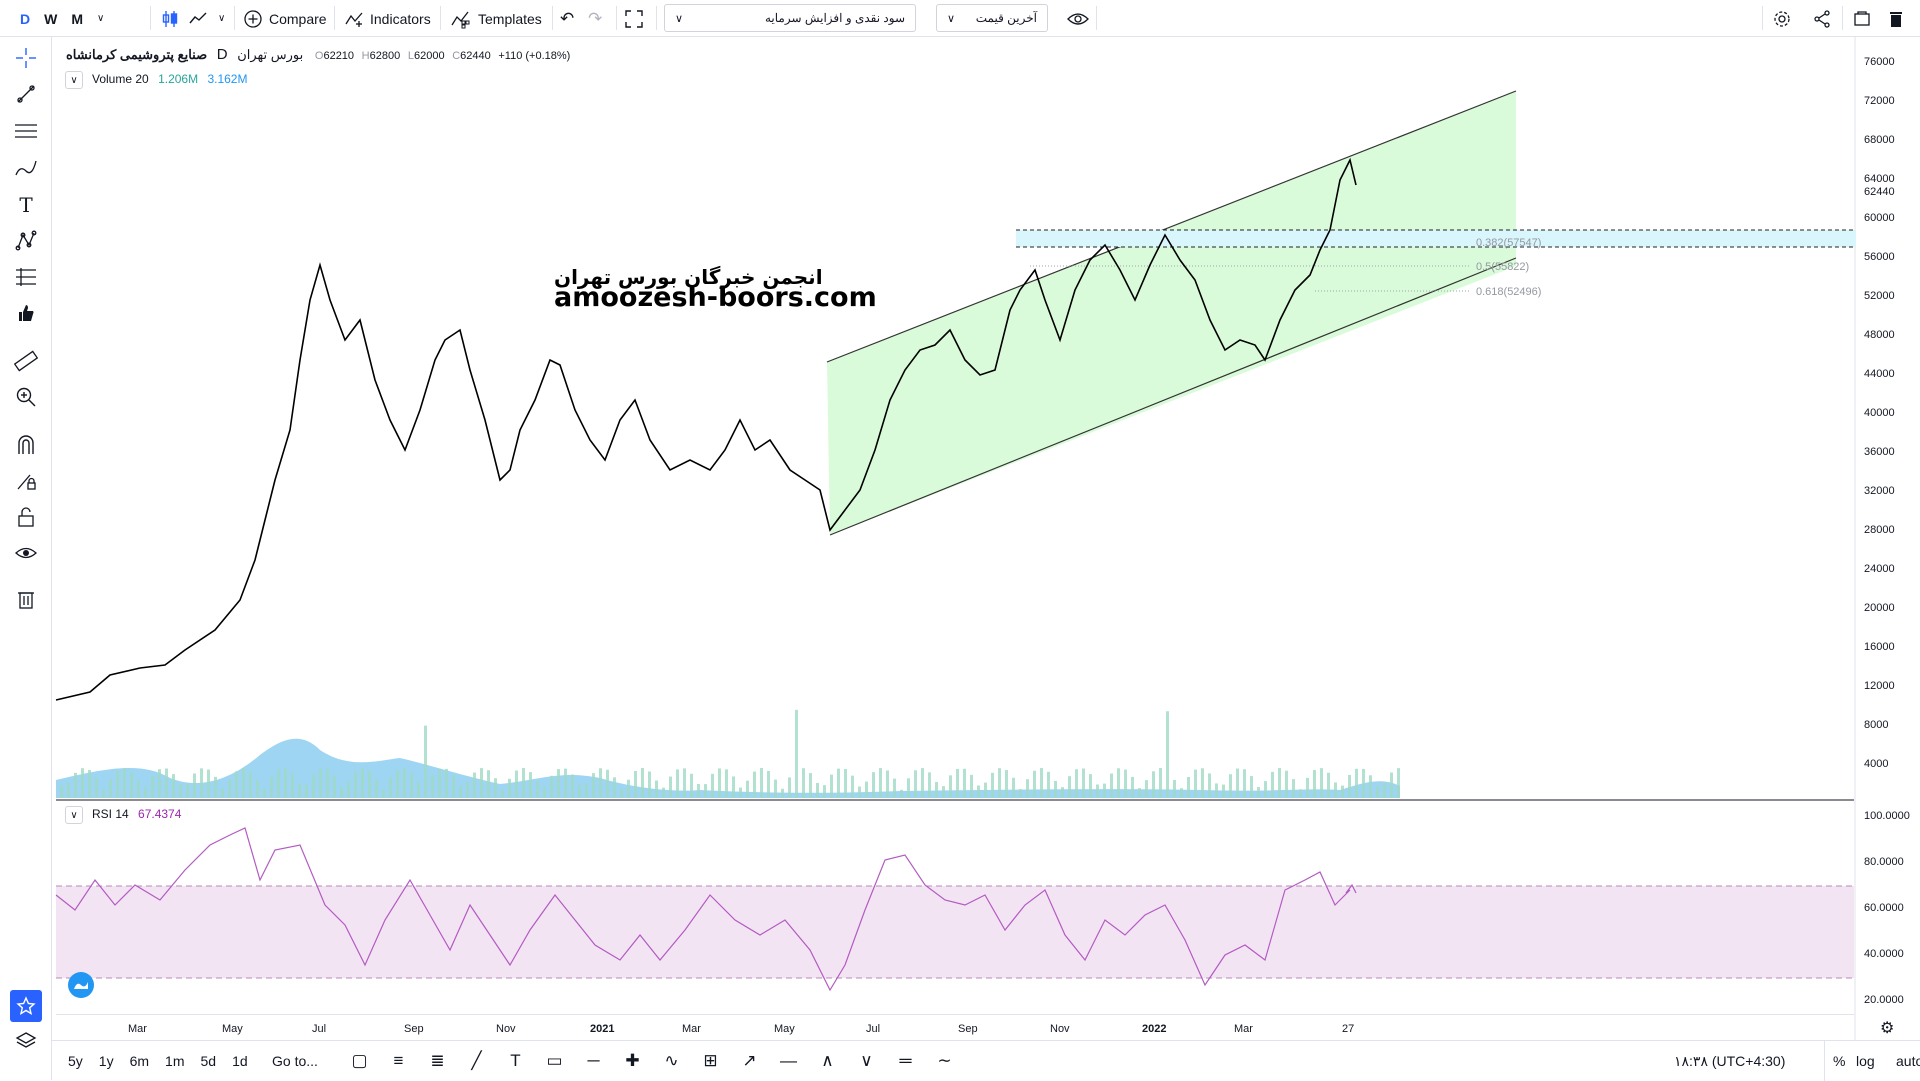 The image size is (1920, 1081). What do you see at coordinates (26, 131) in the screenshot?
I see `horizontal-lines-icon` at bounding box center [26, 131].